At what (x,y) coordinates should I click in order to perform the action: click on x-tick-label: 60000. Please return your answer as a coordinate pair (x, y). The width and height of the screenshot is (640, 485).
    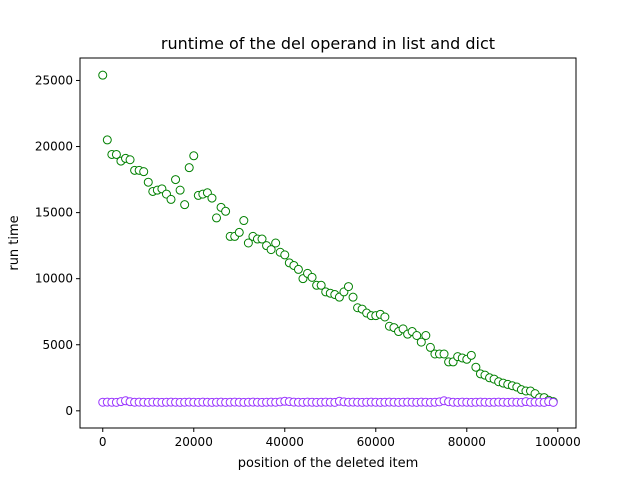
    Looking at the image, I should click on (376, 442).